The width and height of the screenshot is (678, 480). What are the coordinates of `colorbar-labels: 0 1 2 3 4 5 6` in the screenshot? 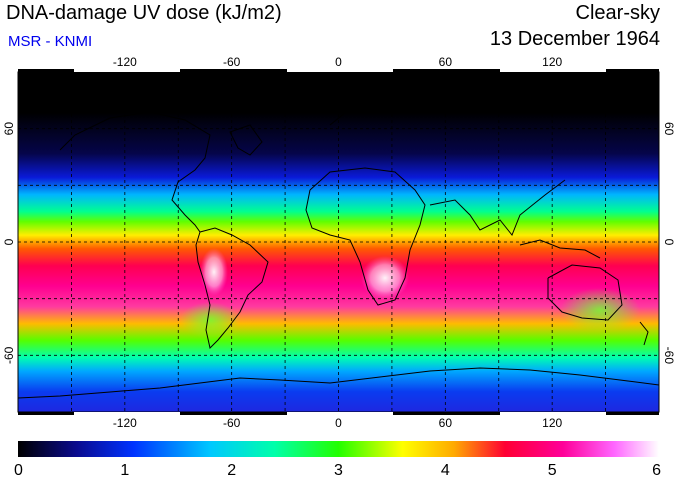 It's located at (337, 470).